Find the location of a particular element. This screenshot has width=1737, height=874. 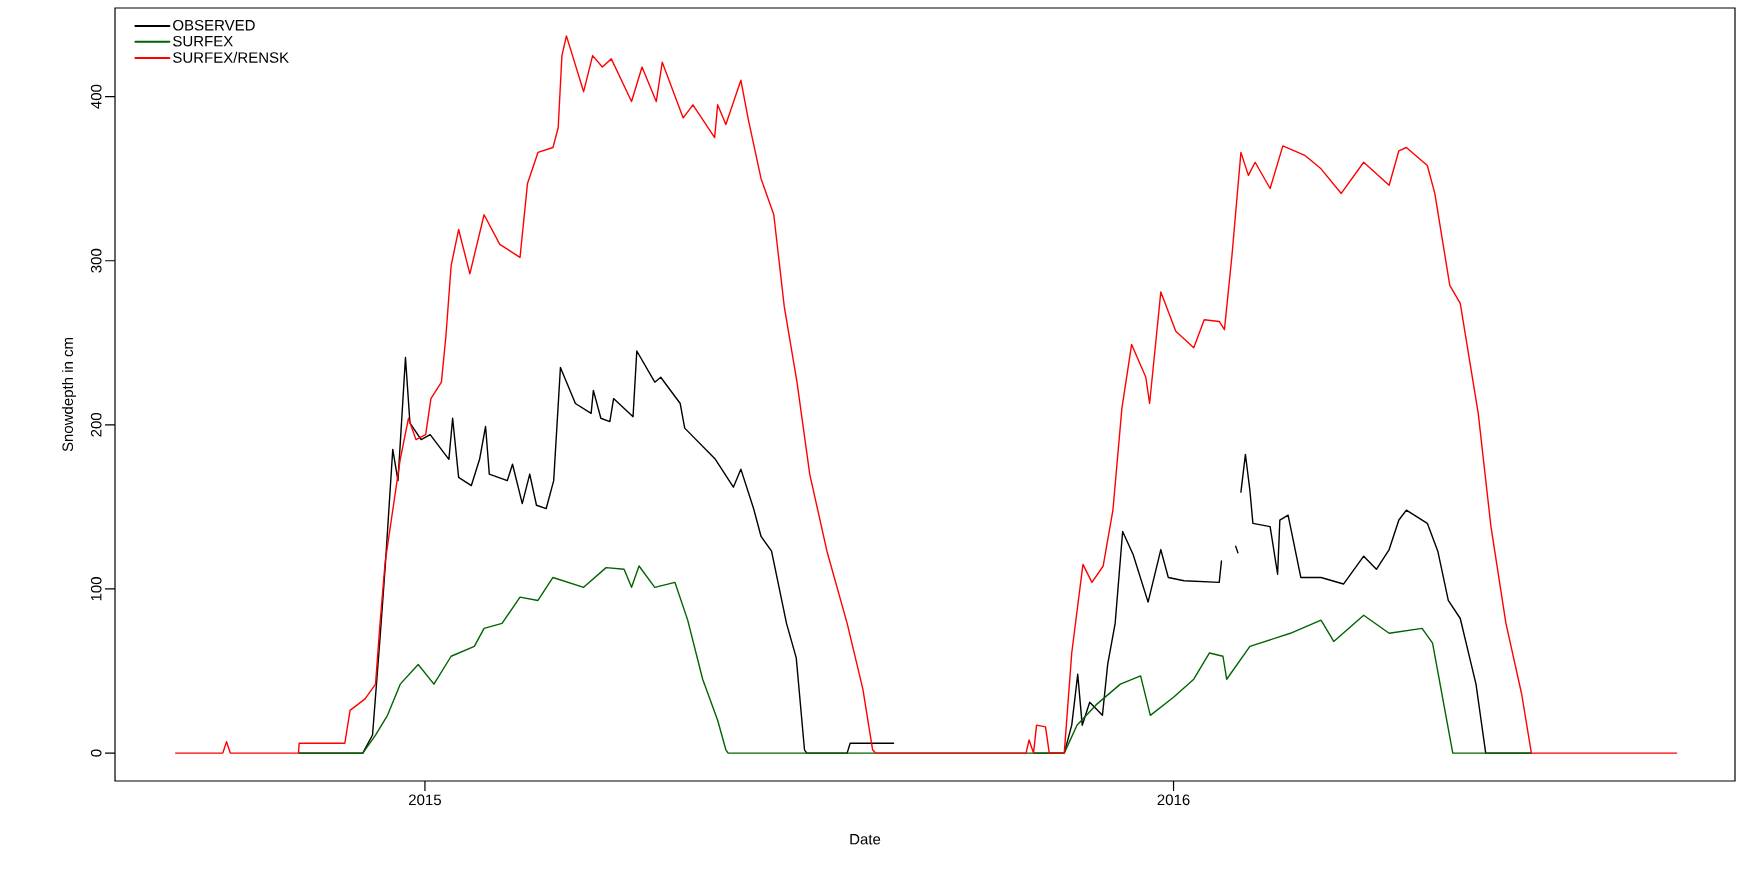

x-axis-title: Date is located at coordinates (865, 839).